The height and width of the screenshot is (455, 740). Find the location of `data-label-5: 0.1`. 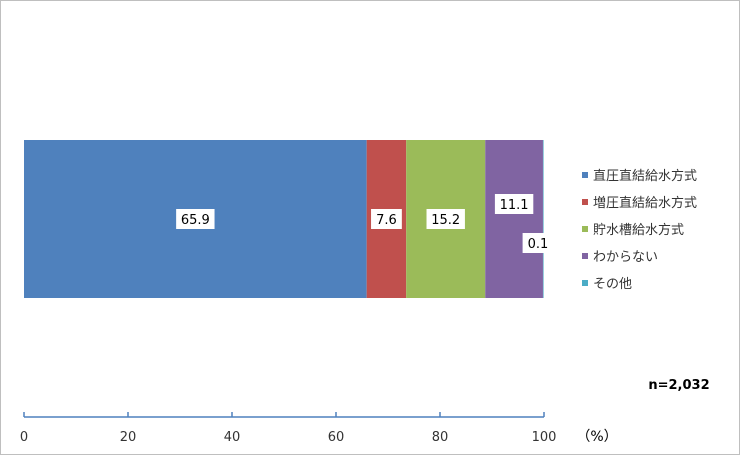

data-label-5: 0.1 is located at coordinates (538, 244).